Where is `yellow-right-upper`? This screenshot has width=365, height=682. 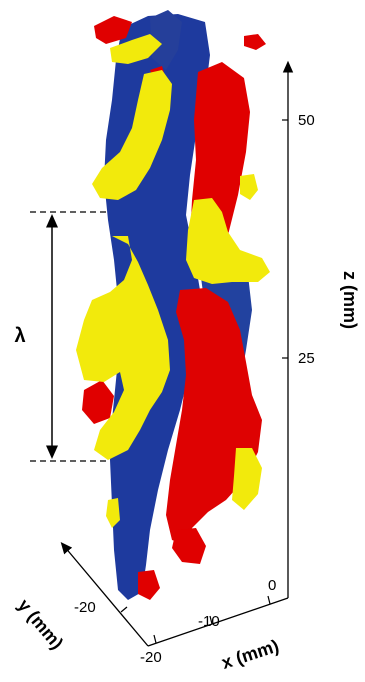 yellow-right-upper is located at coordinates (228, 241).